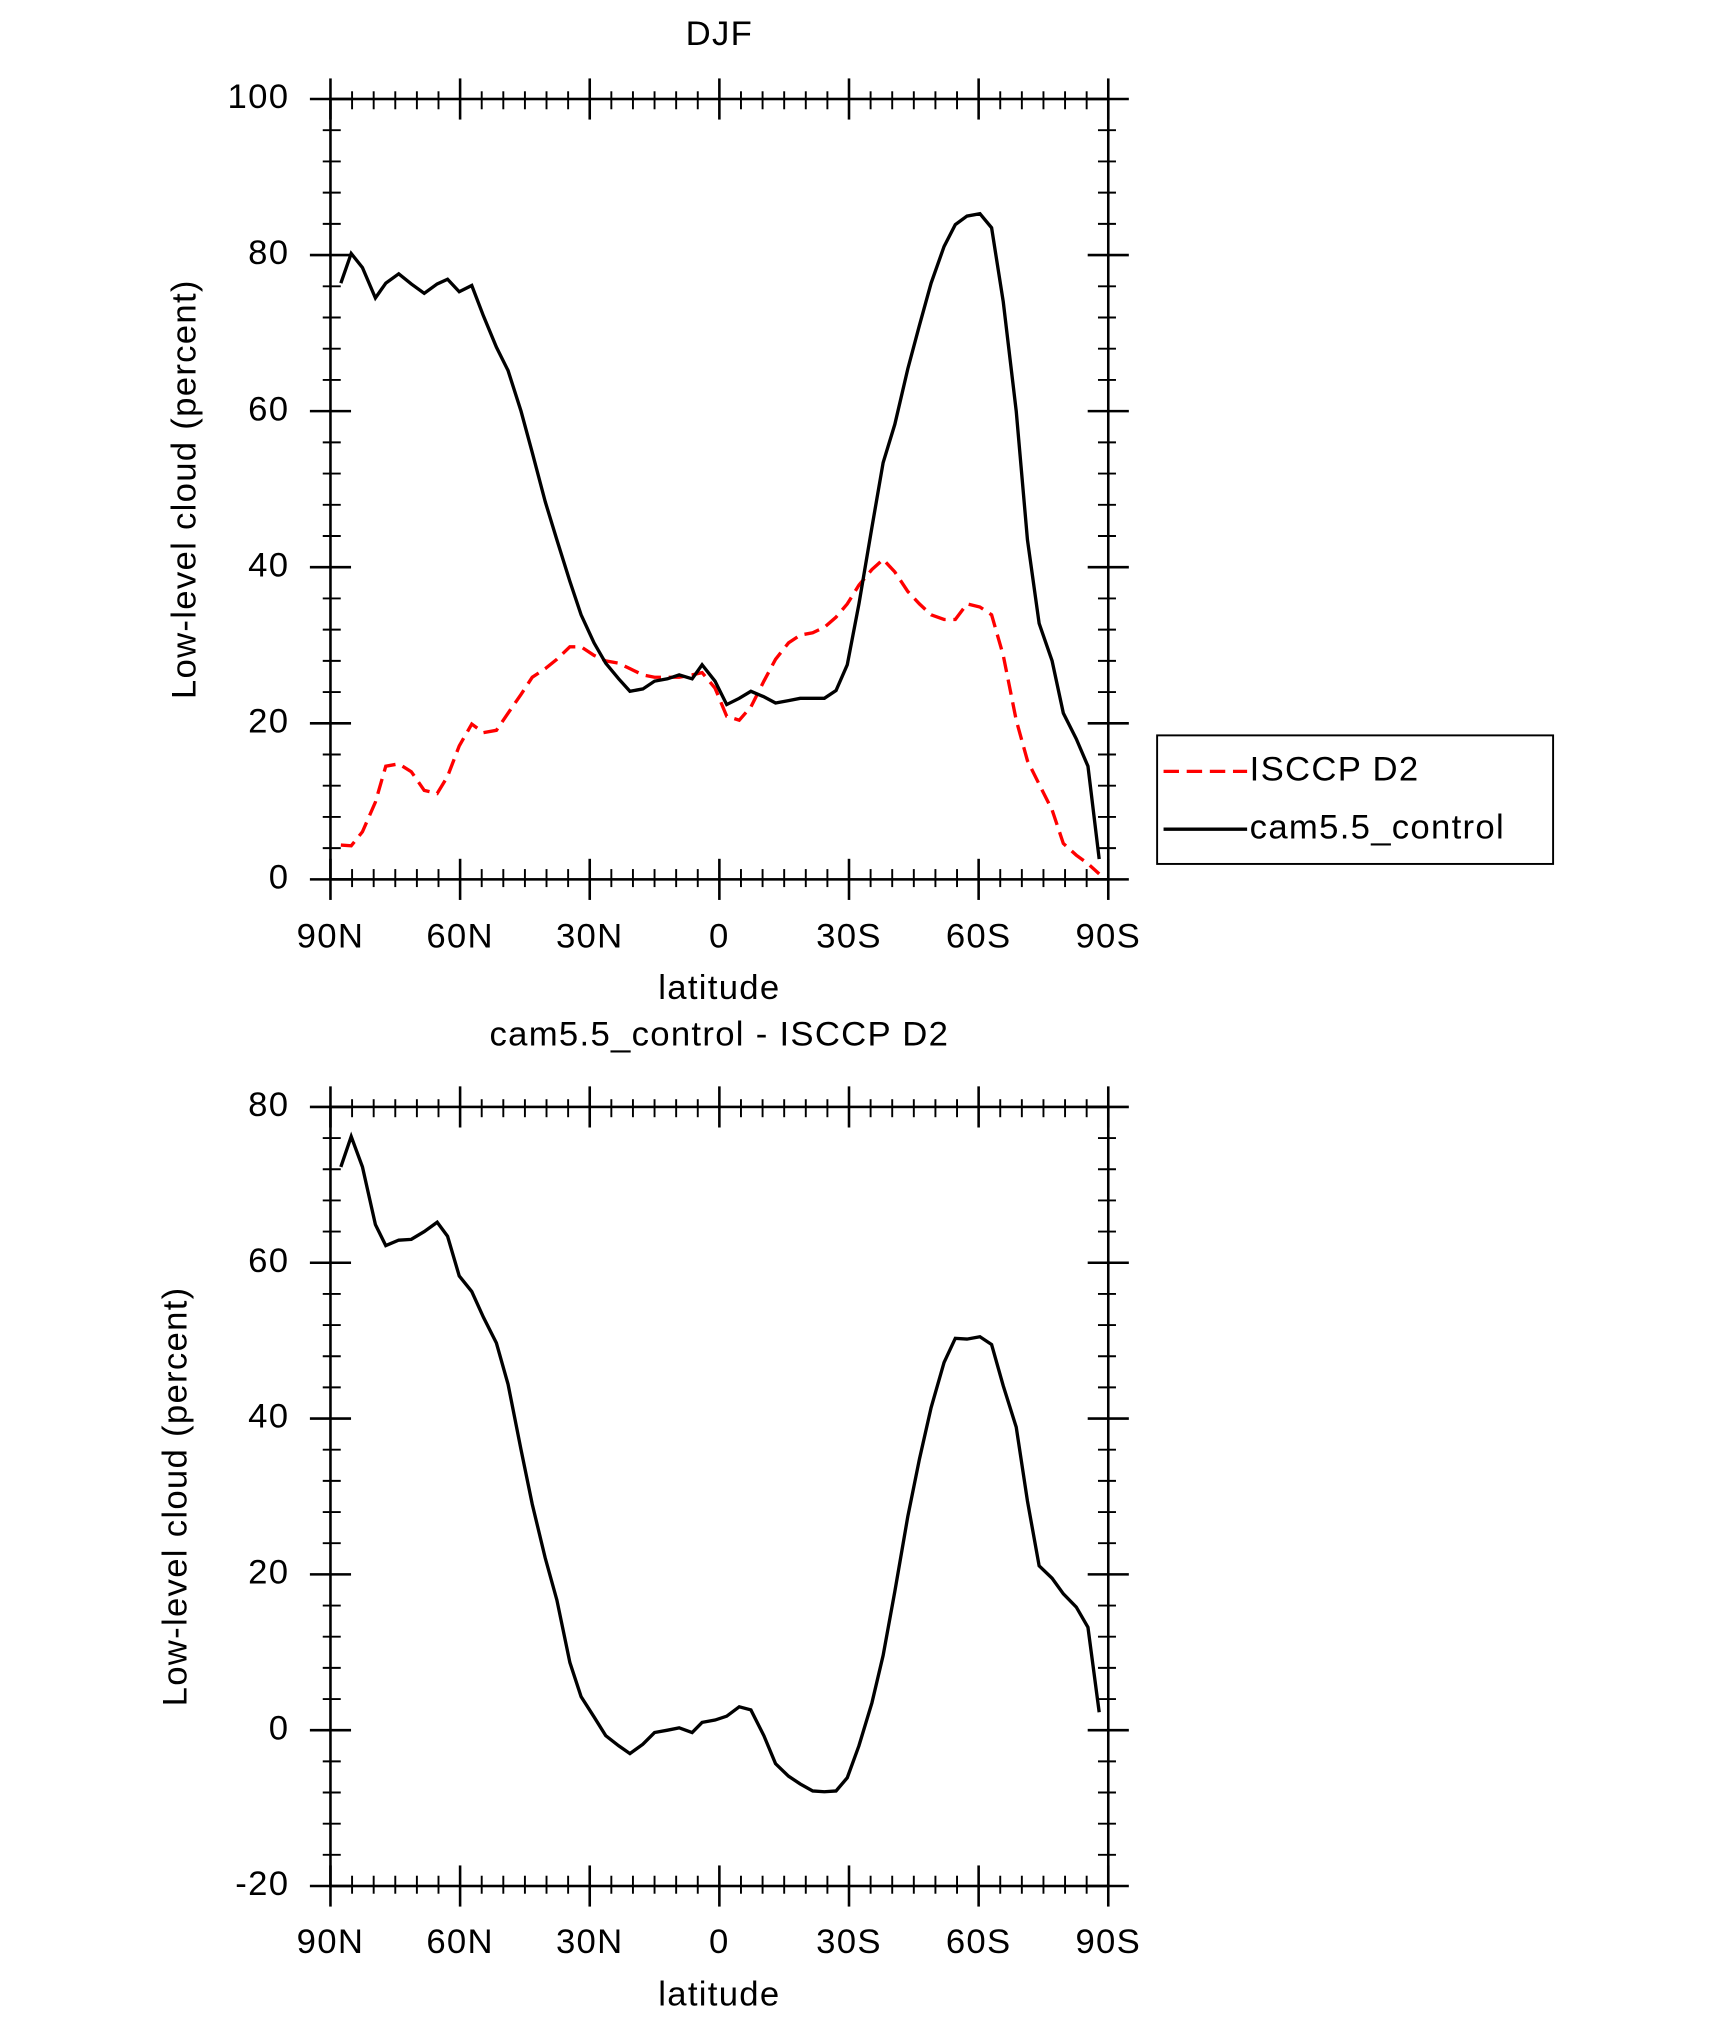 This screenshot has width=1710, height=2021. Describe the element at coordinates (719, 34) in the screenshot. I see `chart-title: DJF` at that location.